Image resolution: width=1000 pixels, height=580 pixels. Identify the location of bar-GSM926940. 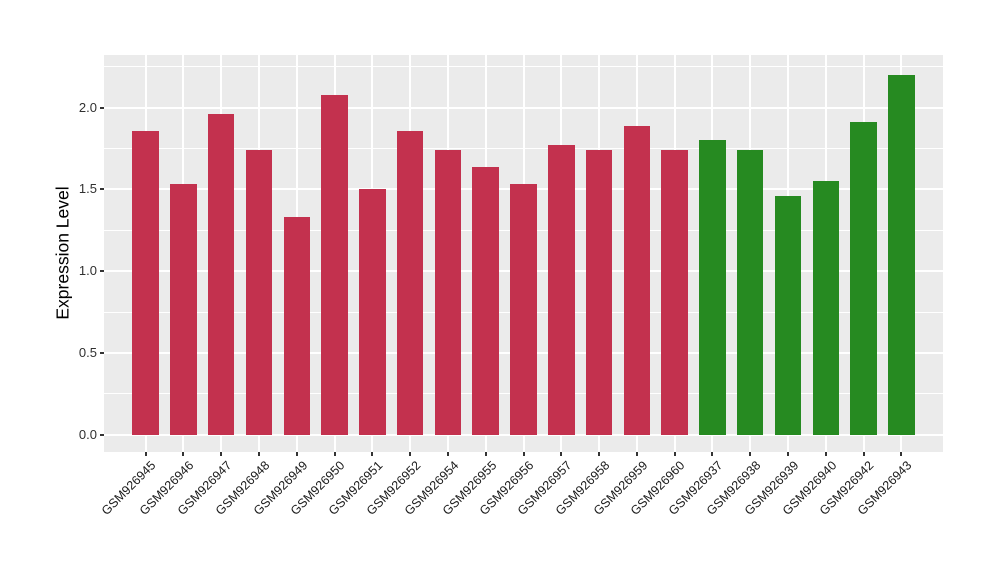
(826, 308).